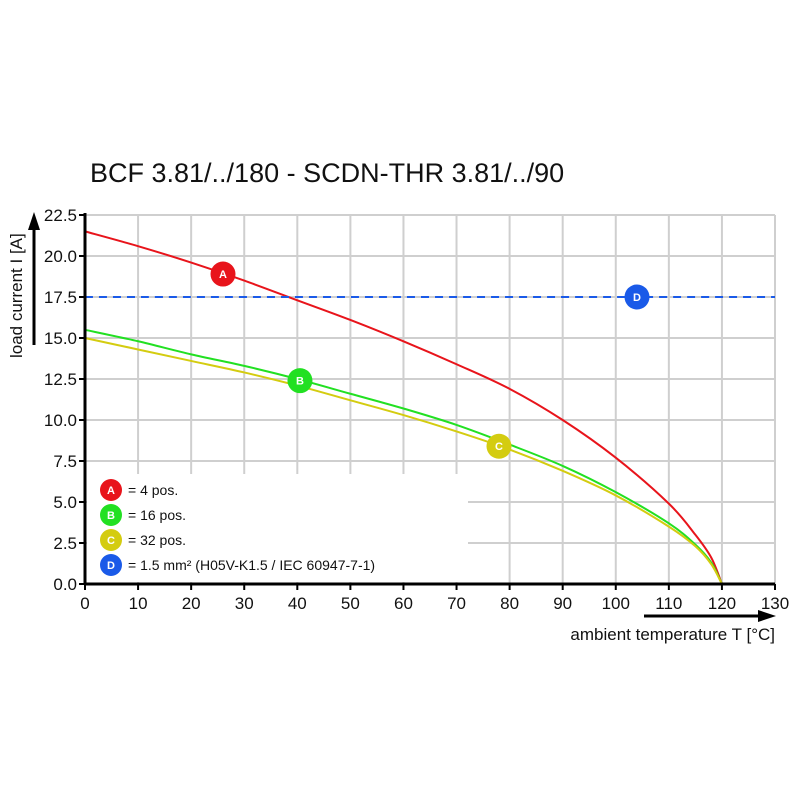  I want to click on series-marker-a, so click(223, 274).